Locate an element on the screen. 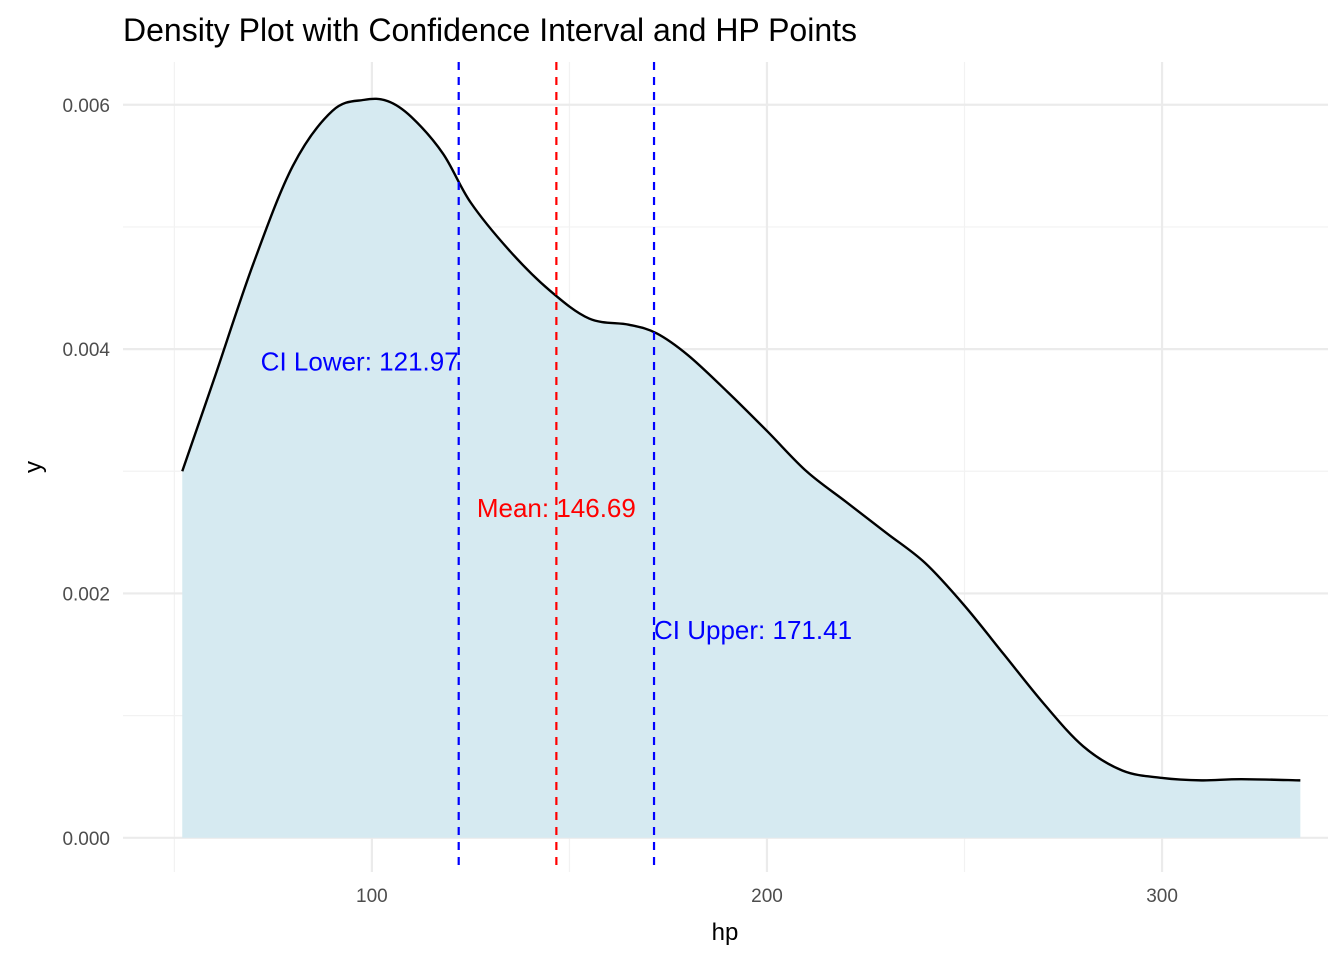  y-tick-label: 0.006 is located at coordinates (86, 106).